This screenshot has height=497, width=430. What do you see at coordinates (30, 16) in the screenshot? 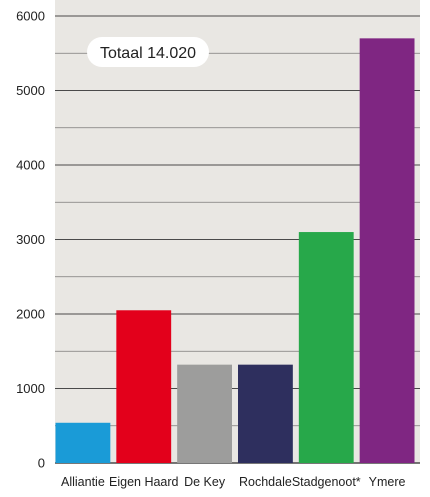
I see `y-tick-label: 6000` at bounding box center [30, 16].